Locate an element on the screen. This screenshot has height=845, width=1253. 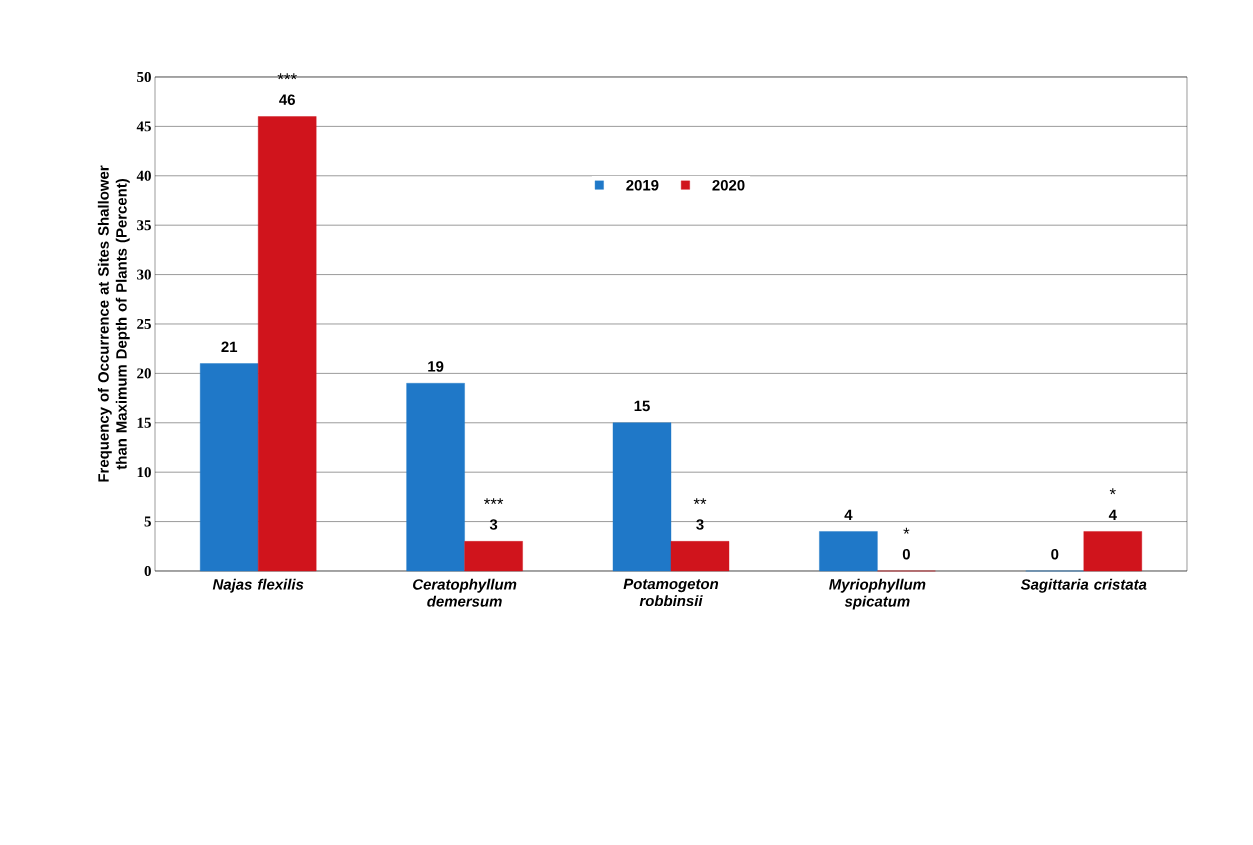
y-tick-label: 0 is located at coordinates (147, 571).